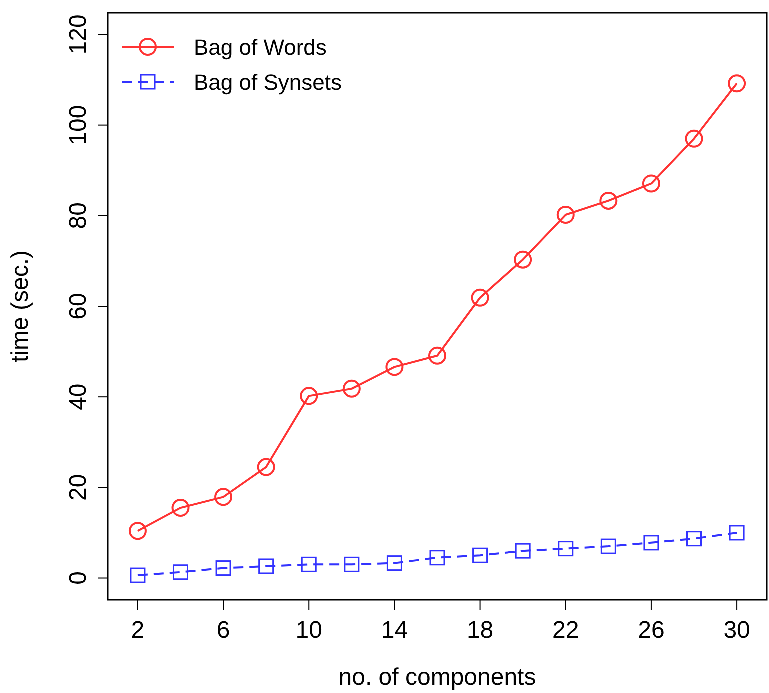 The image size is (769, 693). What do you see at coordinates (78, 34) in the screenshot?
I see `y-tick-label: 120` at bounding box center [78, 34].